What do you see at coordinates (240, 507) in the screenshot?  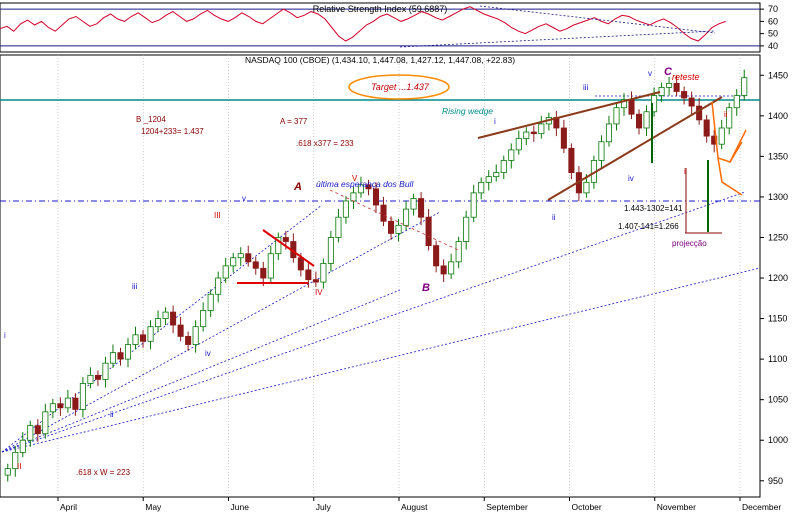 I see `x-tick-label: June` at bounding box center [240, 507].